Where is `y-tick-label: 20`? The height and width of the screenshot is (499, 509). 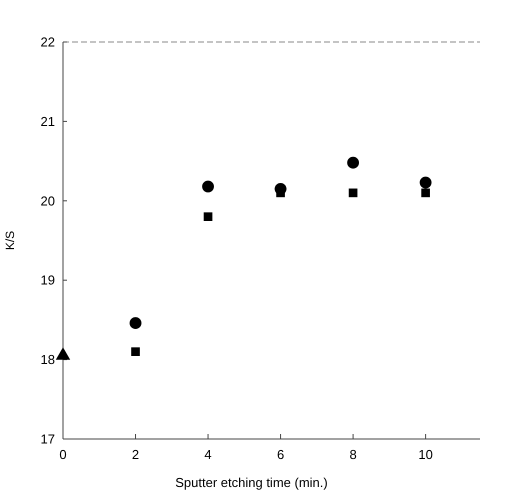 y-tick-label: 20 is located at coordinates (47, 200).